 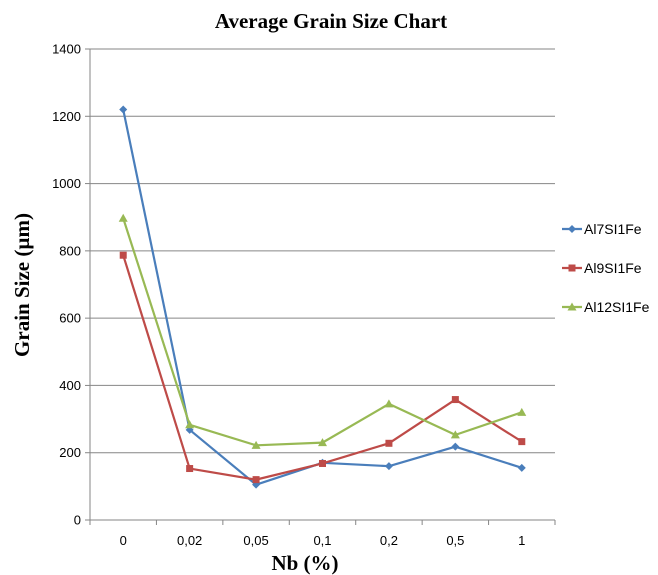 I want to click on x-tick-label: 1, so click(x=521, y=540).